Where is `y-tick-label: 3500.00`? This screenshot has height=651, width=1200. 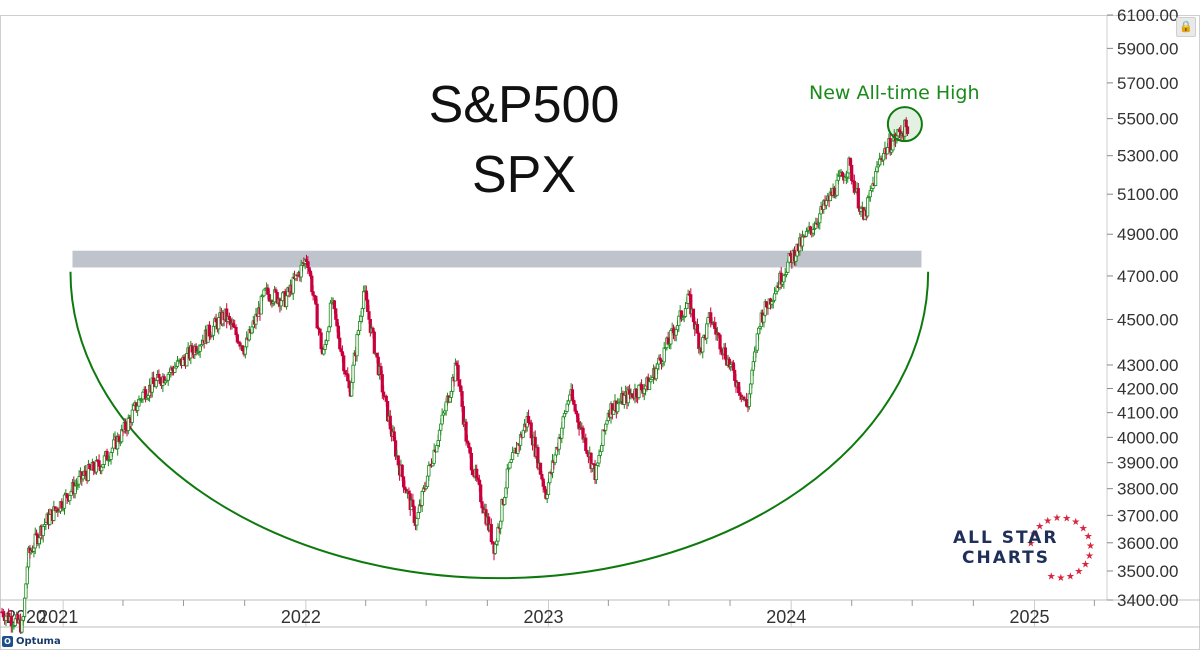
y-tick-label: 3500.00 is located at coordinates (1147, 571).